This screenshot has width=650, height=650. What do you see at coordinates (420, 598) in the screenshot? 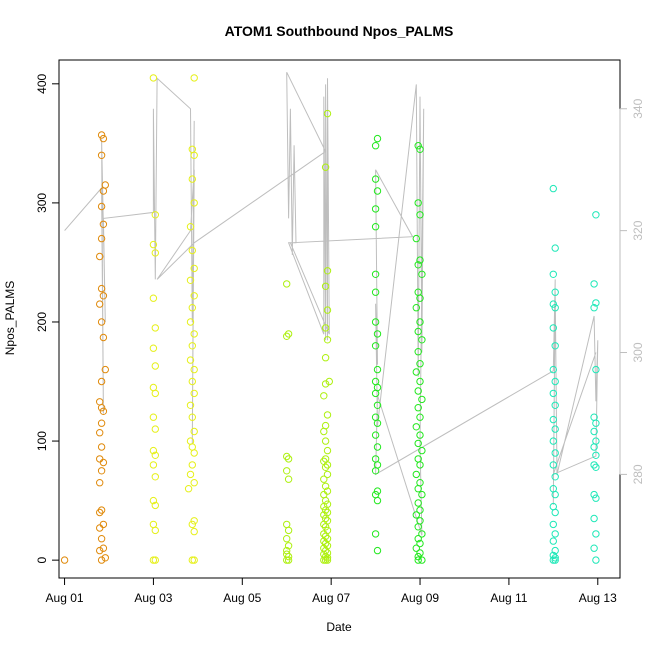
I see `x-tick-label: Aug 09` at bounding box center [420, 598].